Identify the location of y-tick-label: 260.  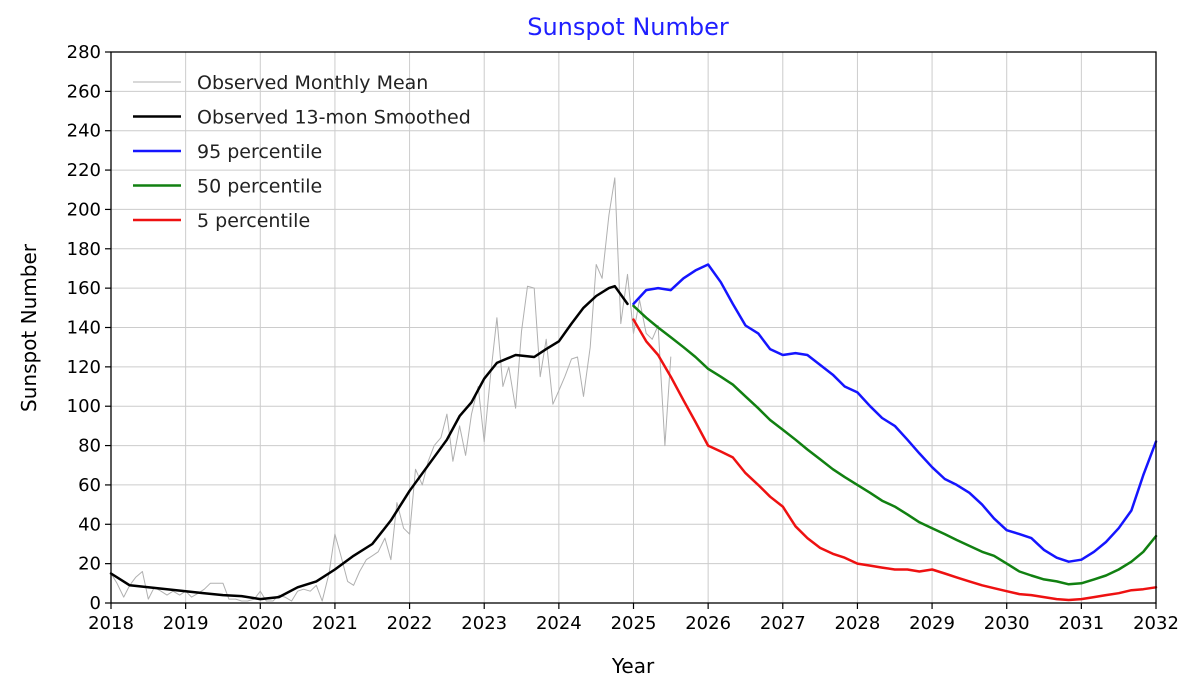
(84, 91).